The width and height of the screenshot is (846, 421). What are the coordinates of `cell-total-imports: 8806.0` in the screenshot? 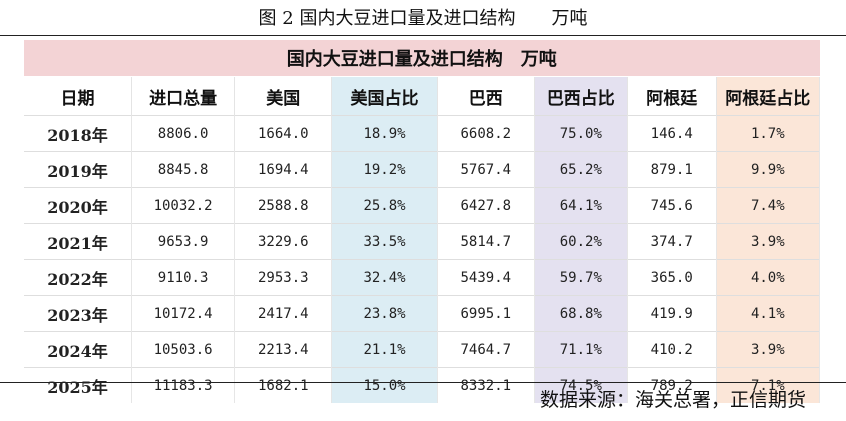 It's located at (183, 133).